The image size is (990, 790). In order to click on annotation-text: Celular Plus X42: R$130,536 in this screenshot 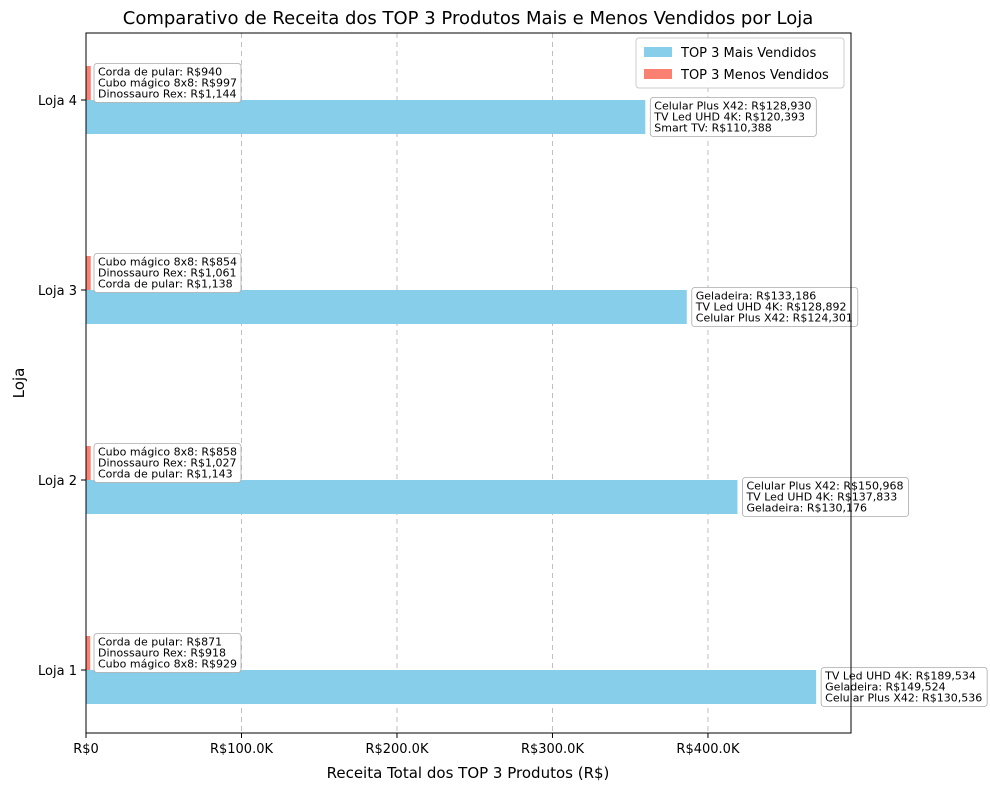, I will do `click(903, 698)`.